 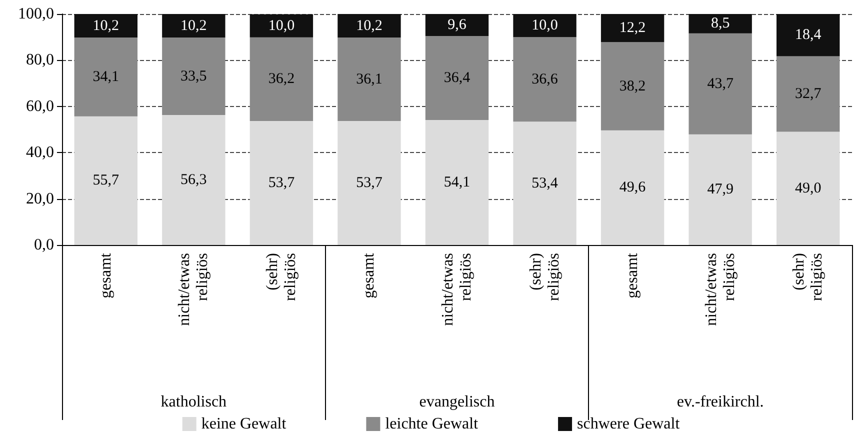 I want to click on data-label: 56,3, so click(x=193, y=180).